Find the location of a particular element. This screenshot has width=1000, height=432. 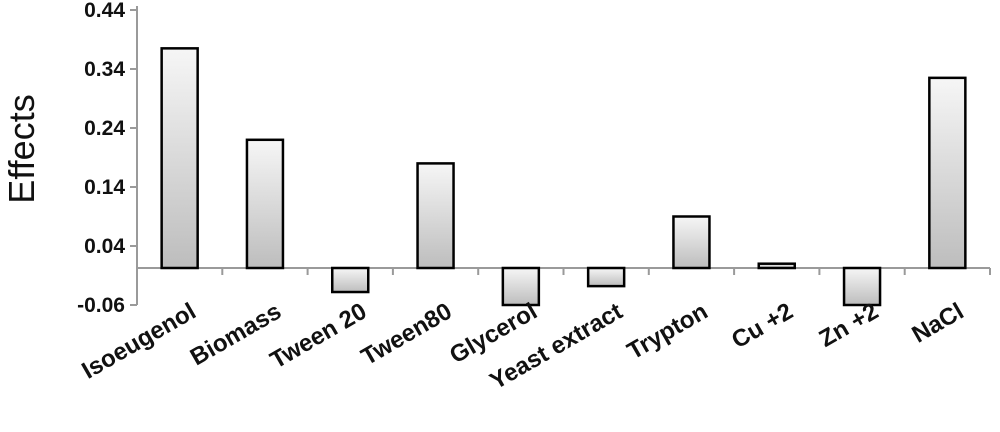

y-axis: -0.06 0.04 0.14 0.24 0.34 0.44 is located at coordinates (107, 158).